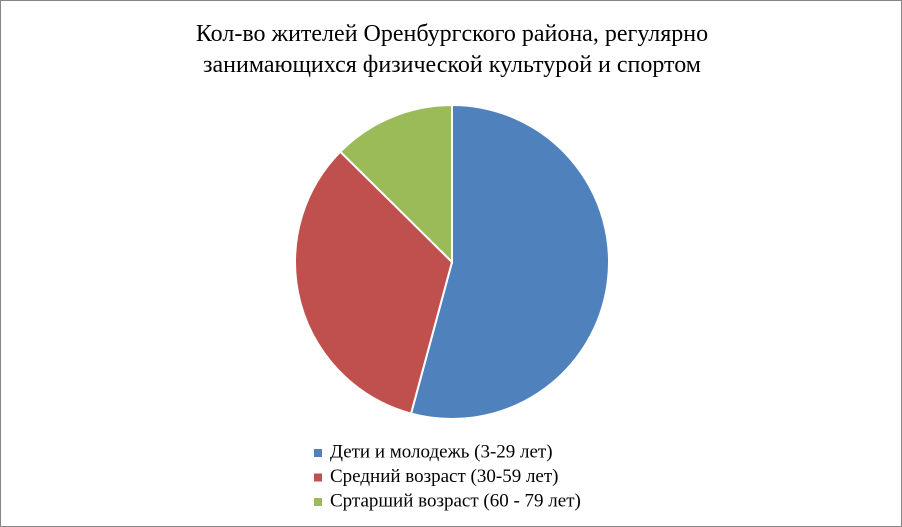 The width and height of the screenshot is (902, 527). What do you see at coordinates (441, 451) in the screenshot?
I see `legend-label: Дети и молодежь (3-29 лет)` at bounding box center [441, 451].